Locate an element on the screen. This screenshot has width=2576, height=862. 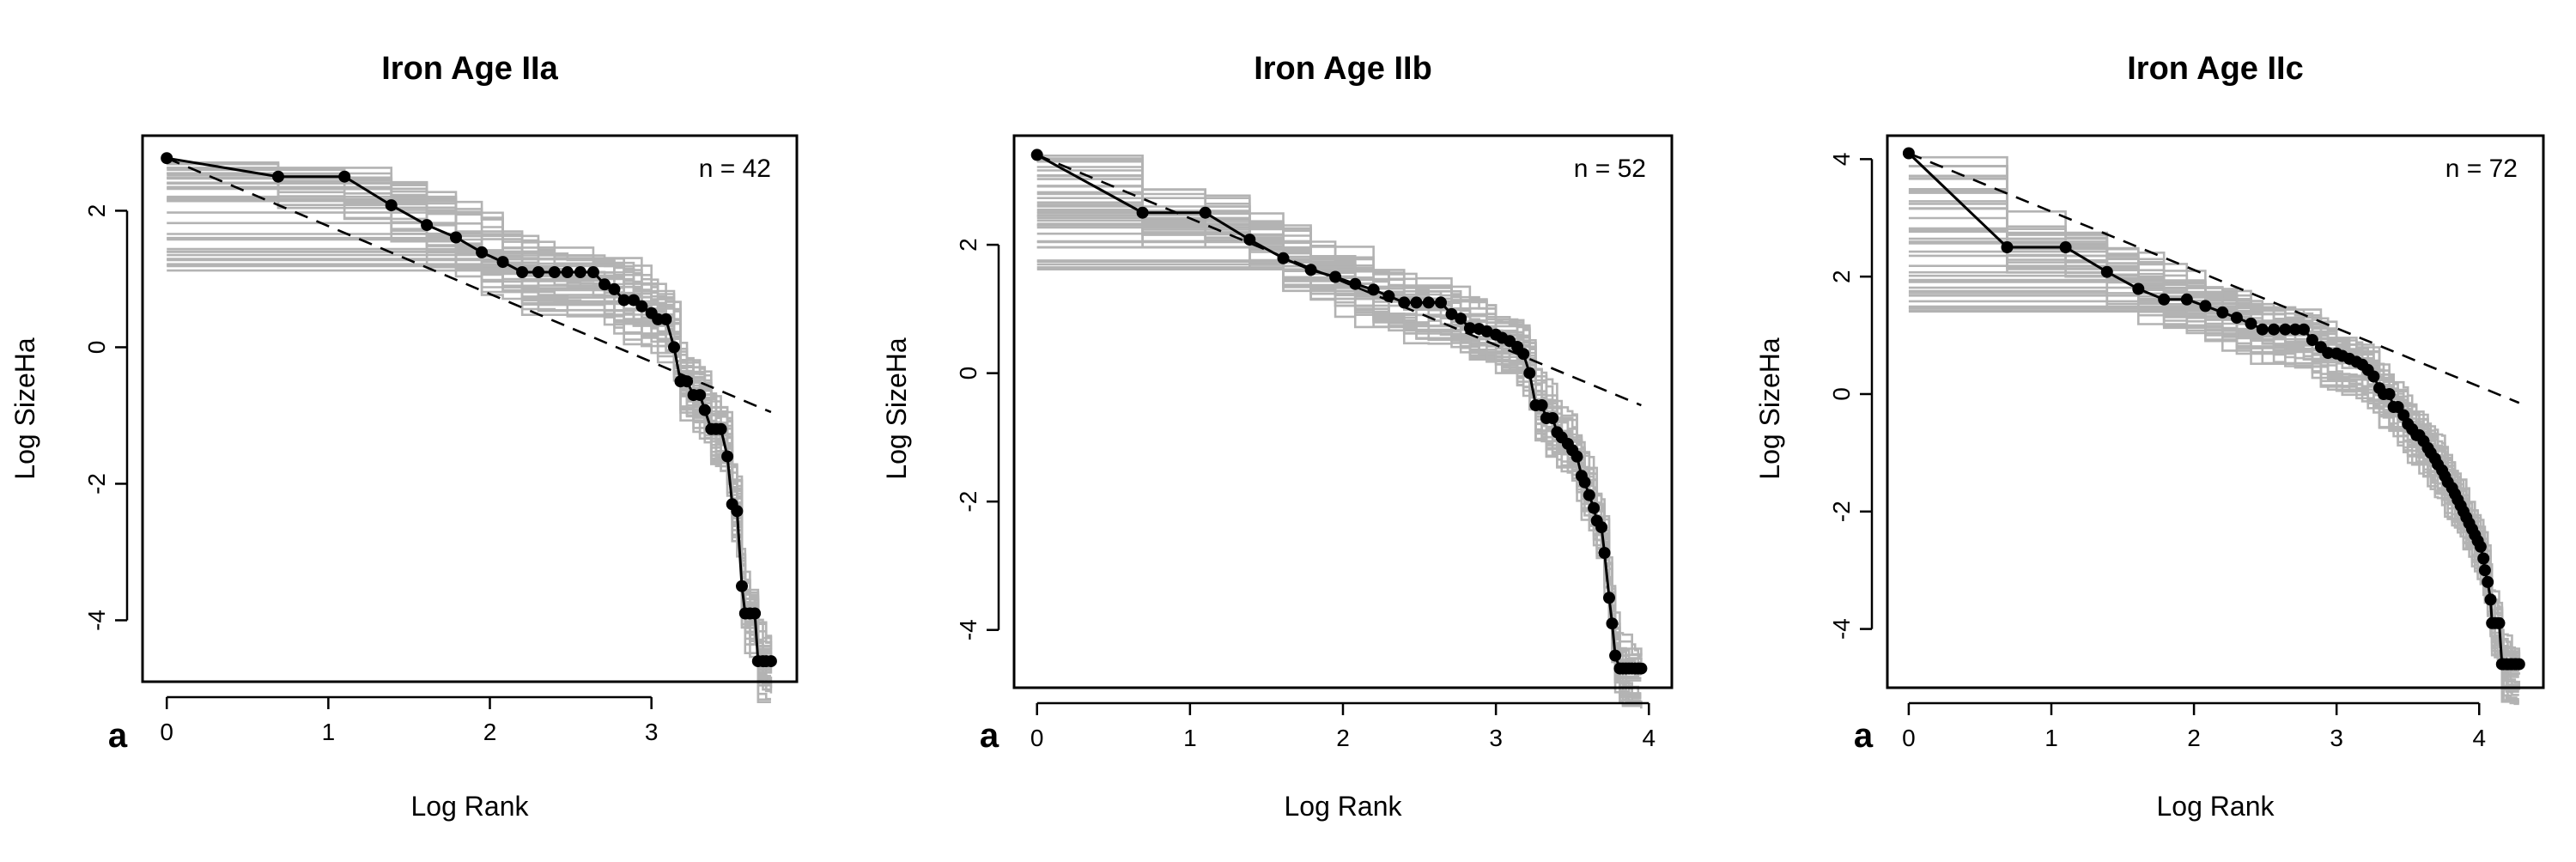
sample-size-label: n = 42 is located at coordinates (735, 169).